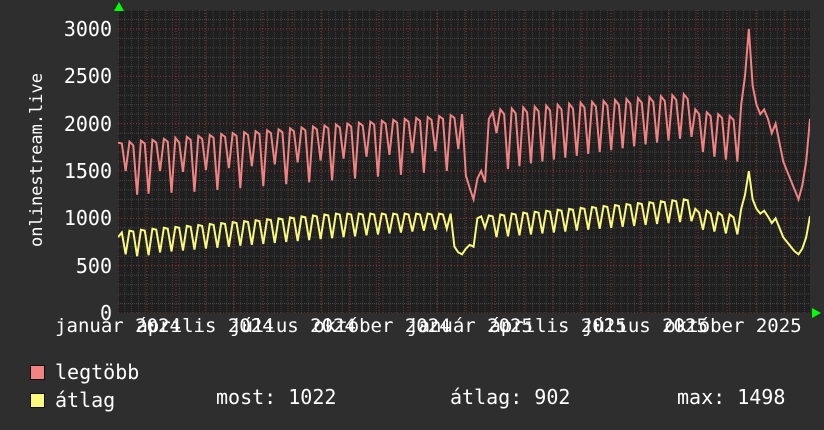 The width and height of the screenshot is (824, 430). Describe the element at coordinates (733, 326) in the screenshot. I see `x-tick-label: október 2025` at that location.